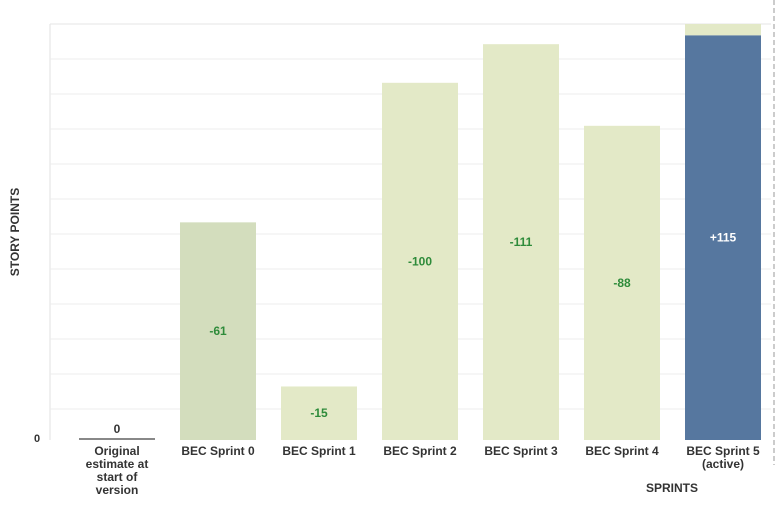 Image resolution: width=783 pixels, height=506 pixels. I want to click on y-tick-label: 0, so click(37, 439).